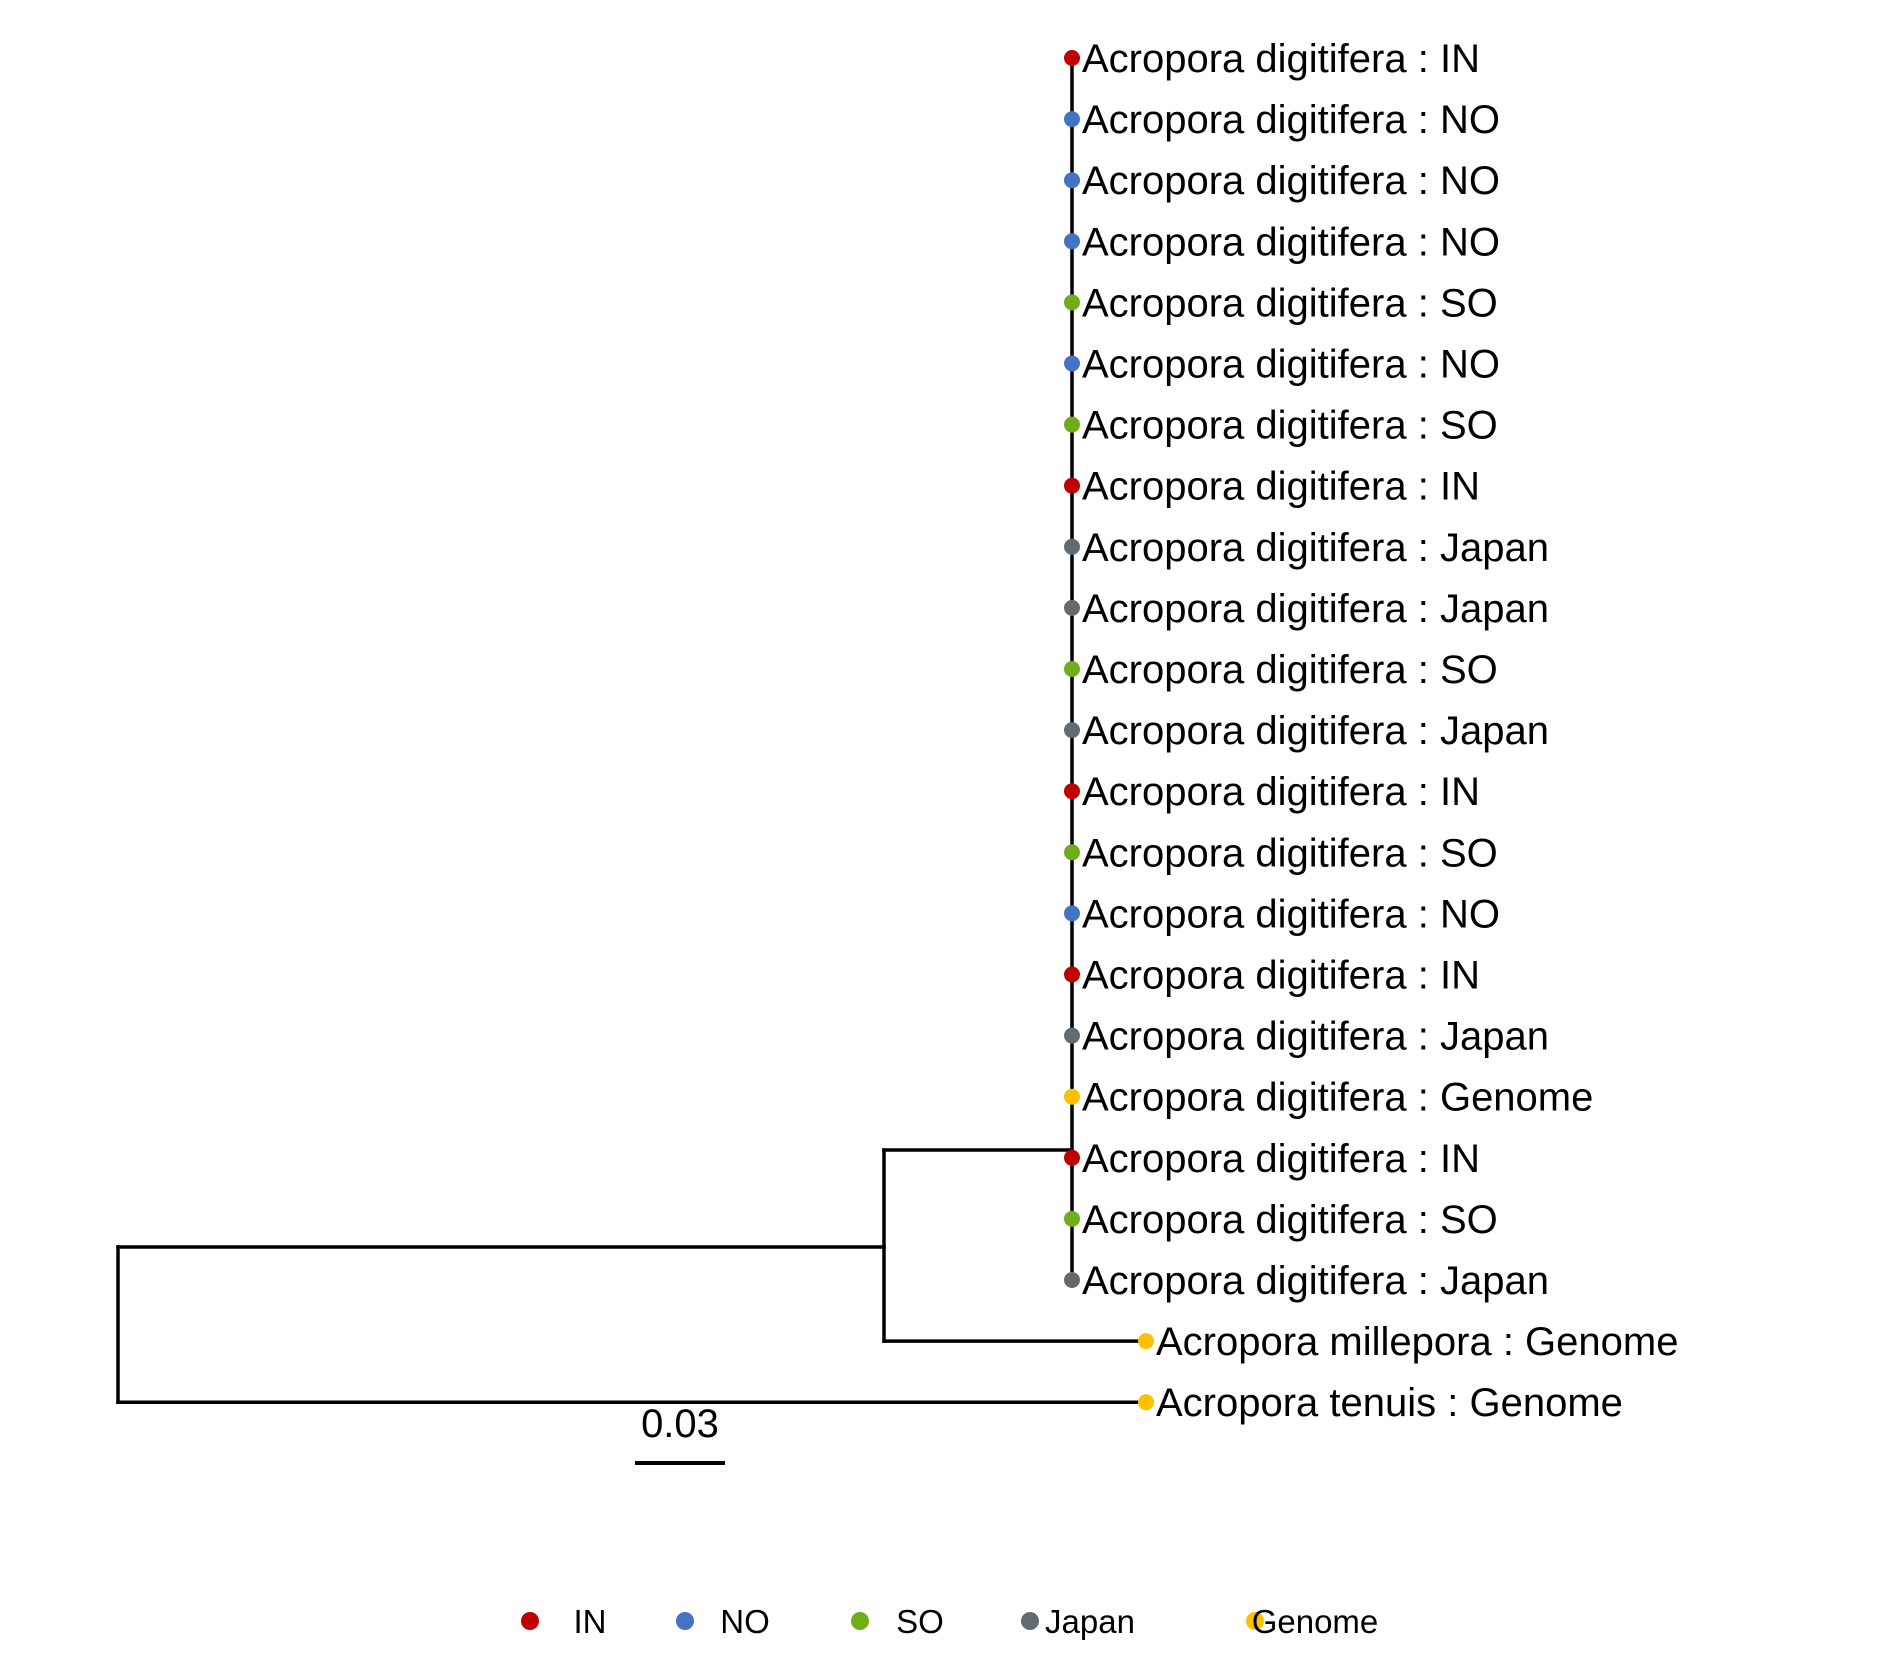 Image resolution: width=1890 pixels, height=1680 pixels. Describe the element at coordinates (590, 1621) in the screenshot. I see `legend-label: IN` at that location.